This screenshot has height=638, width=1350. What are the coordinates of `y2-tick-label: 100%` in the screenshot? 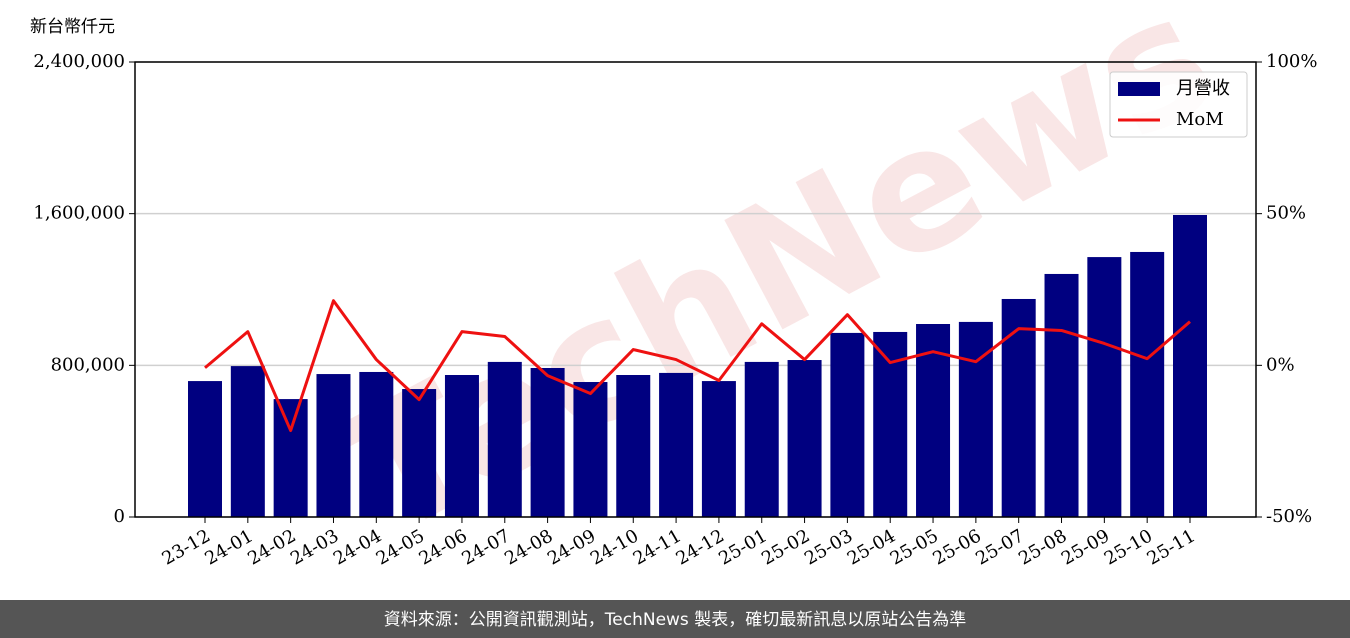 It's located at (1291, 61).